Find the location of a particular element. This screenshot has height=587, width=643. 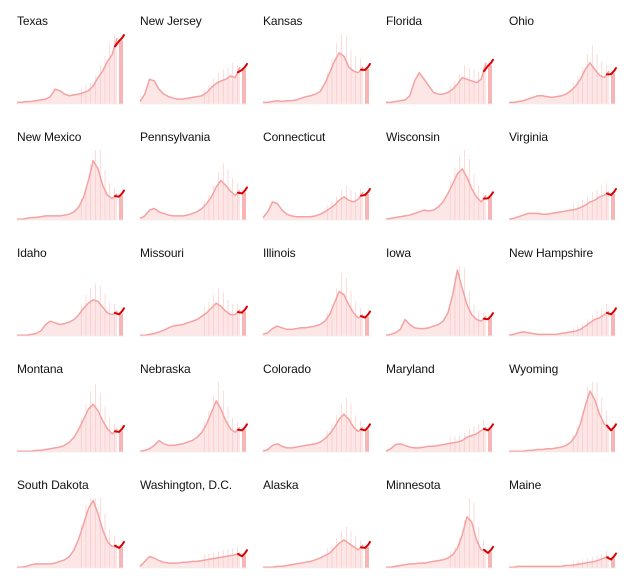

panel-montana: Montana is located at coordinates (74, 414).